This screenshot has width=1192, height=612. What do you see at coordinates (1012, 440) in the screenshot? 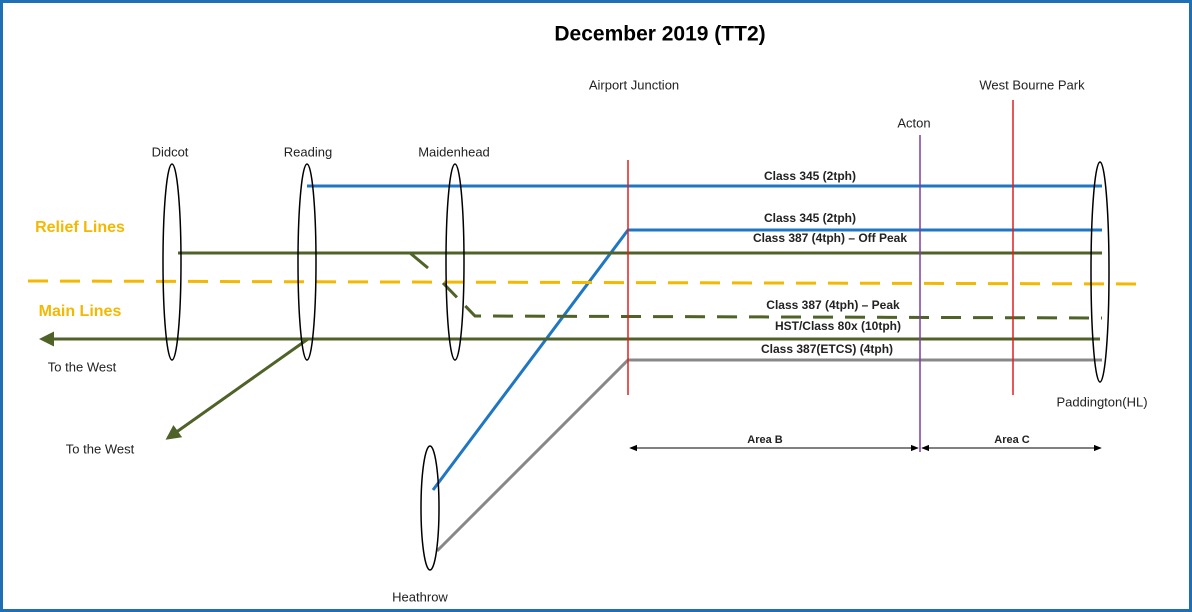
I see `area-label: Area C` at bounding box center [1012, 440].